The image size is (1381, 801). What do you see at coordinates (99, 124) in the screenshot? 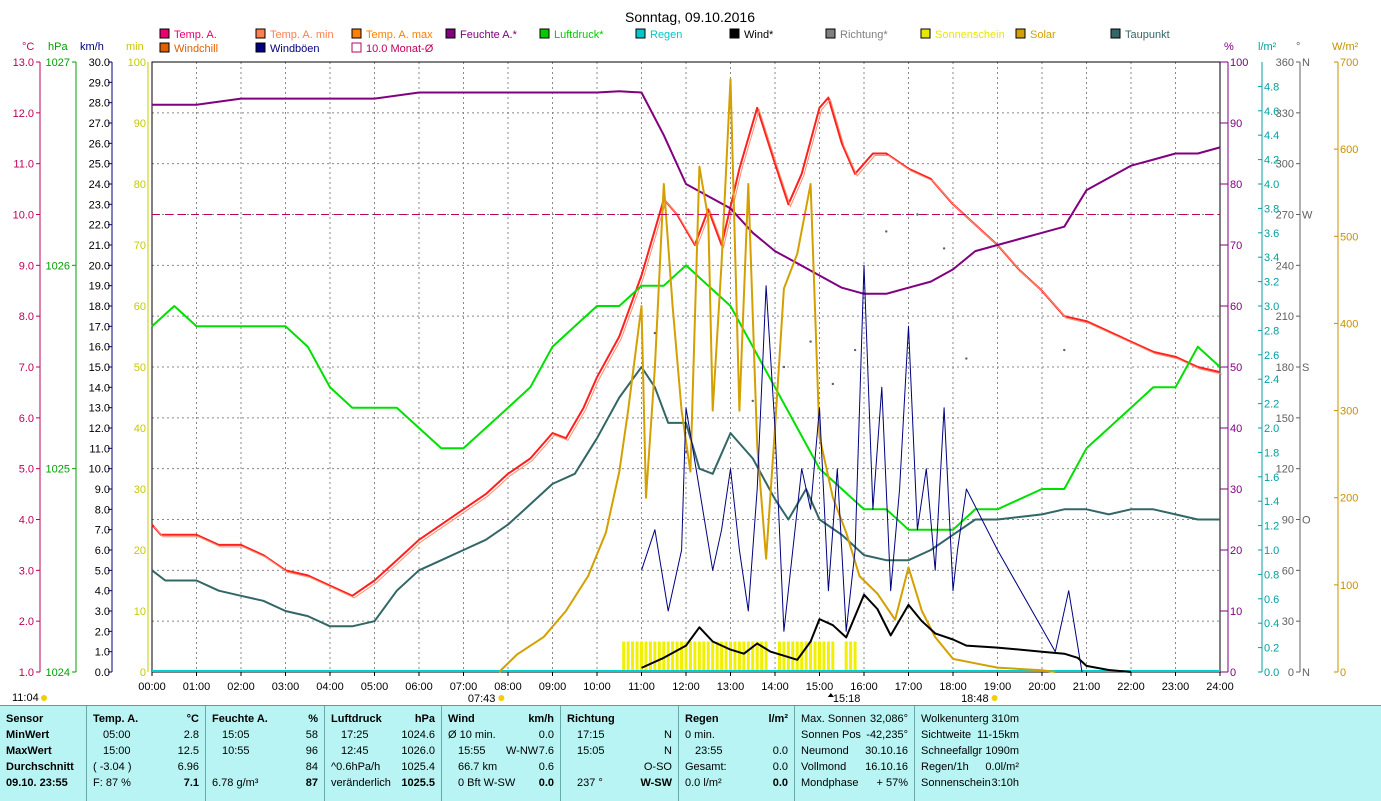
I see `kmh-tick-label: 27.0` at bounding box center [99, 124].